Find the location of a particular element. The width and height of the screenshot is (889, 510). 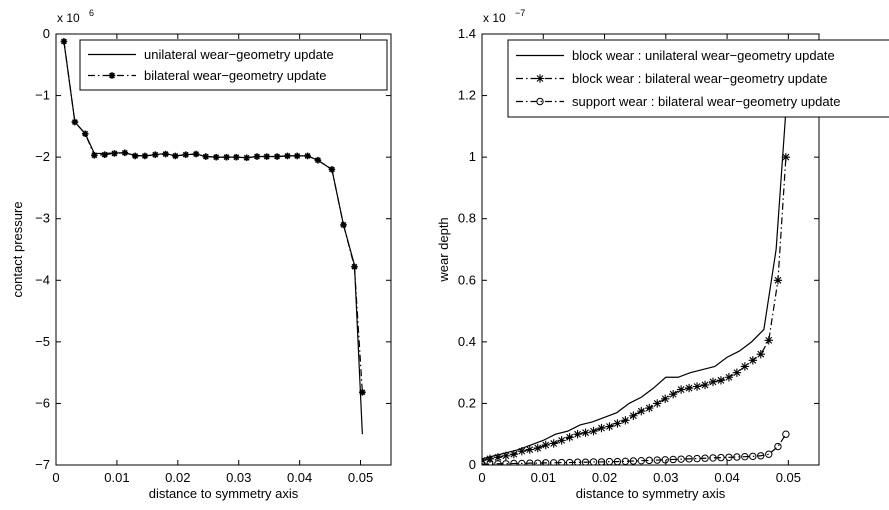

y-tick-label: 0.2 is located at coordinates (467, 402).